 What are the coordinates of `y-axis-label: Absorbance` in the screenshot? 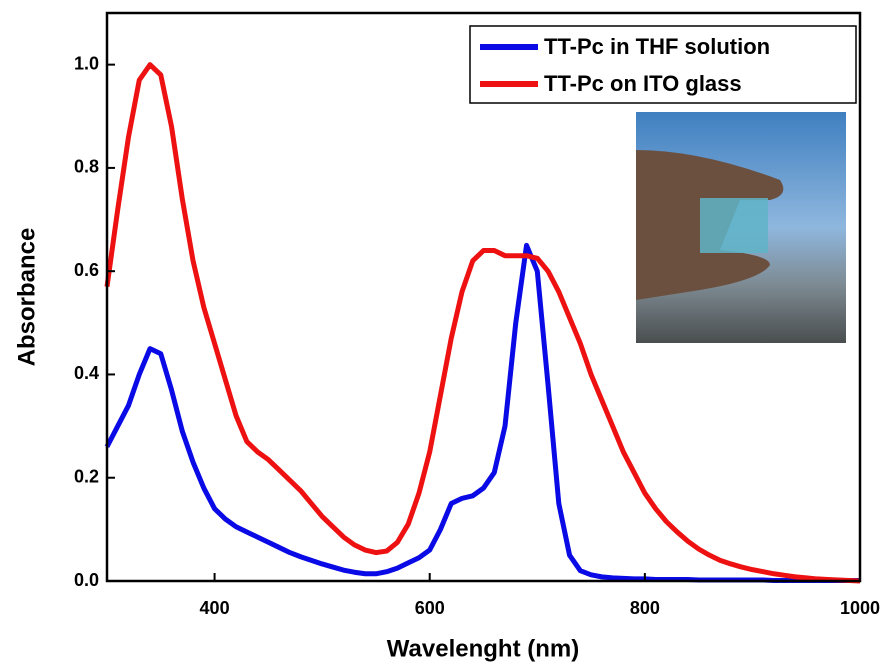 It's located at (26, 297).